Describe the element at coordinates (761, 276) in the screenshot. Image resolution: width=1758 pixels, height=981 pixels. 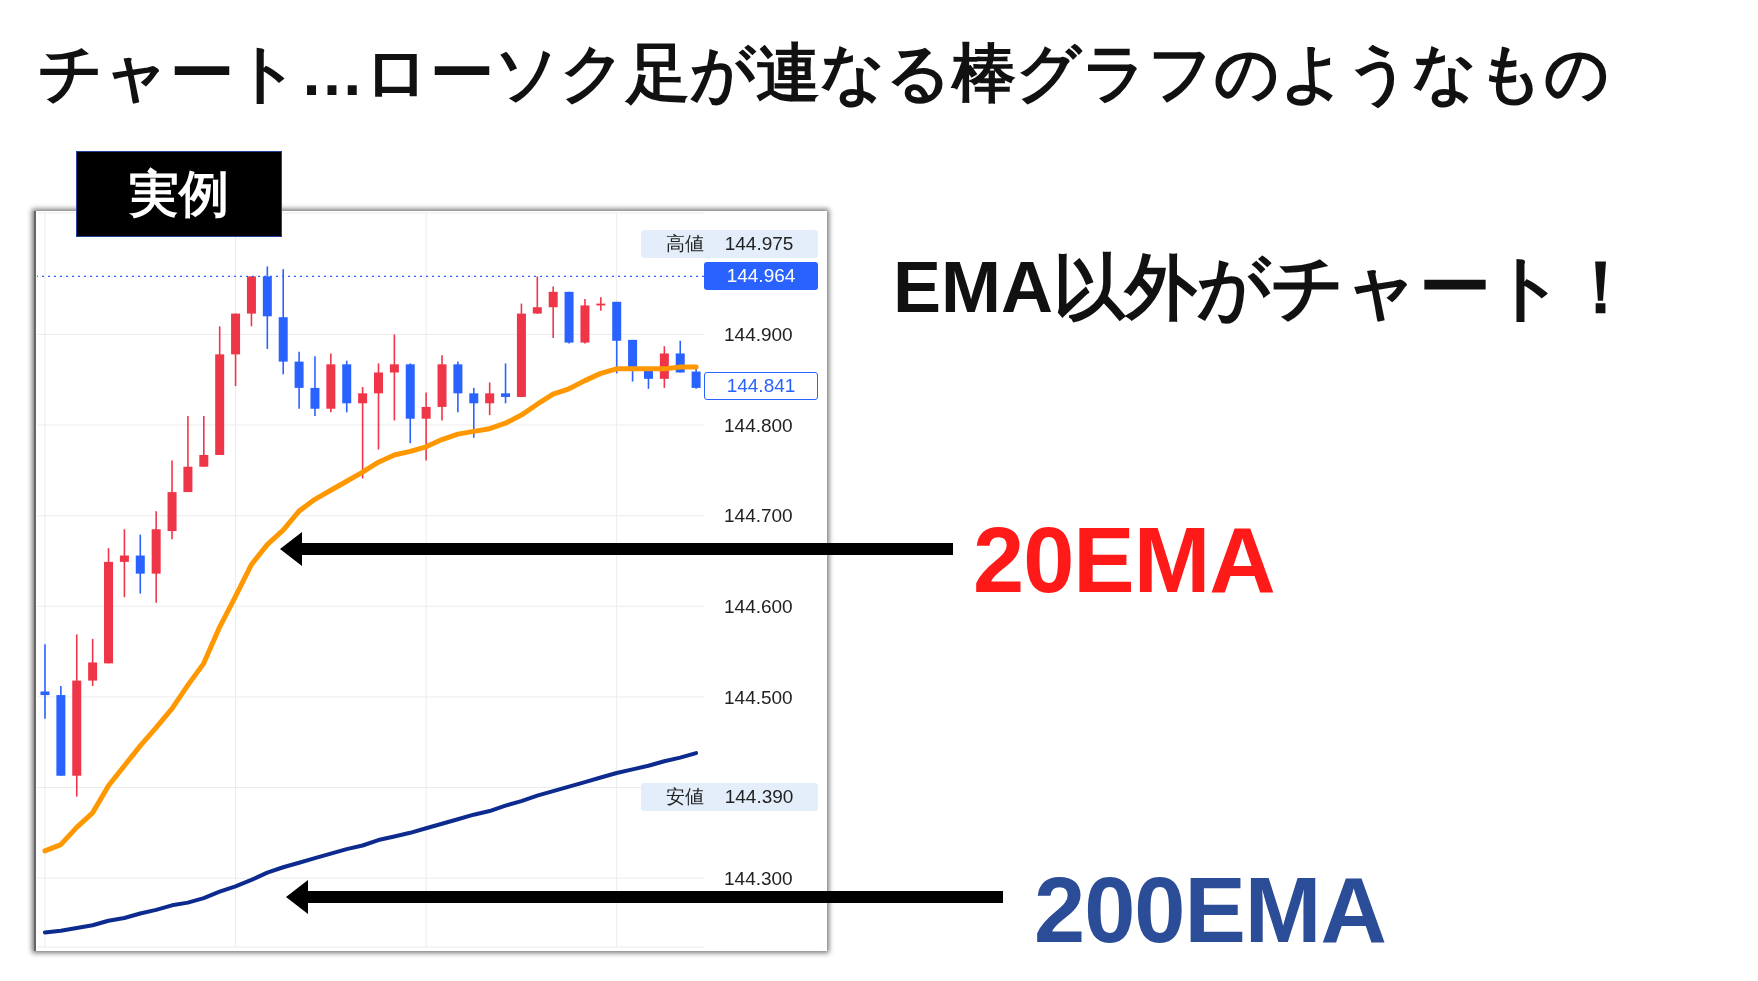
I see `ref-line-label: 144.964` at that location.